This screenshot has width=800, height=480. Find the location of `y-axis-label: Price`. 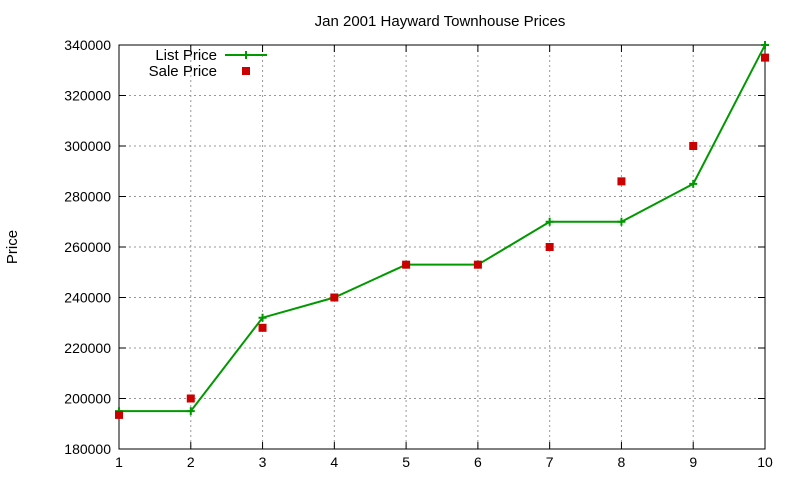

y-axis-label: Price is located at coordinates (12, 247).